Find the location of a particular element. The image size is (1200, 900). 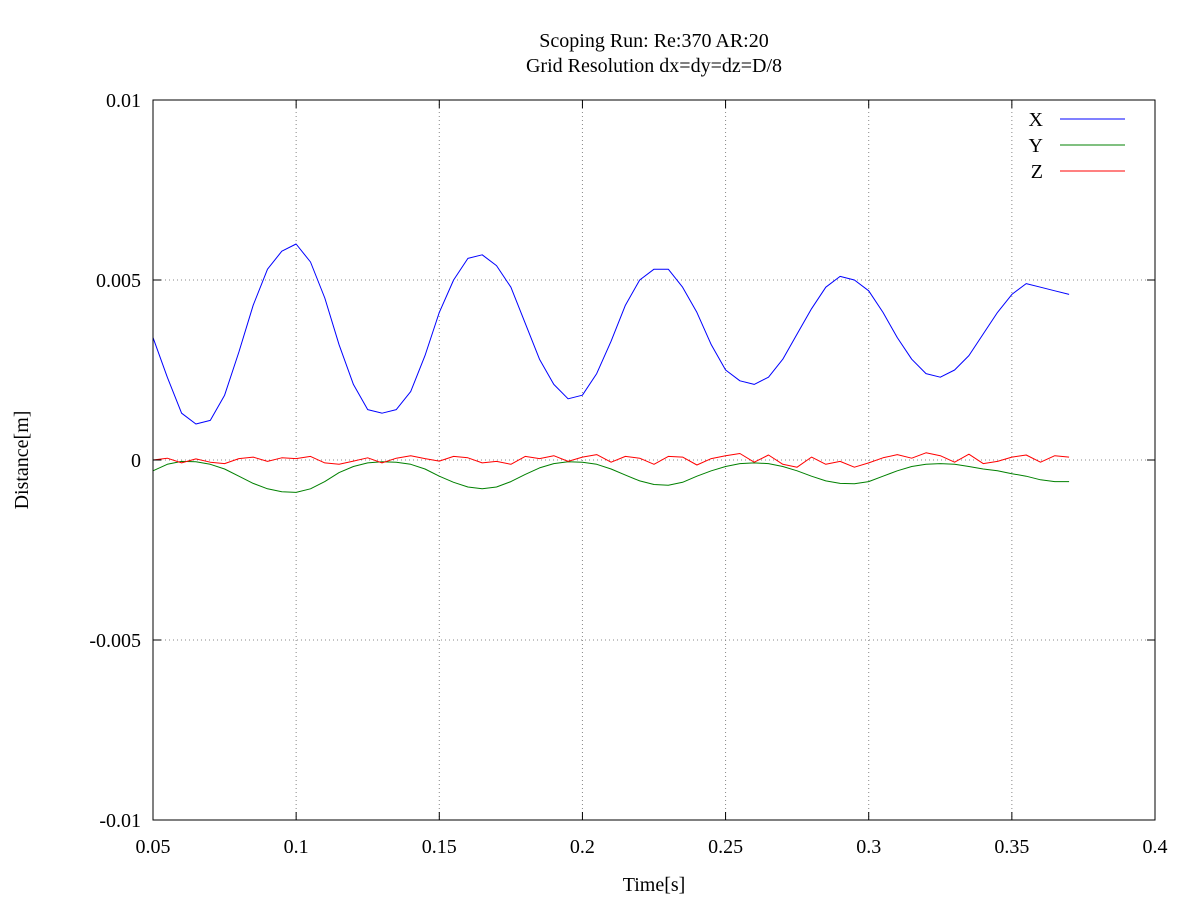

x-tick-label: 0.15 is located at coordinates (439, 847).